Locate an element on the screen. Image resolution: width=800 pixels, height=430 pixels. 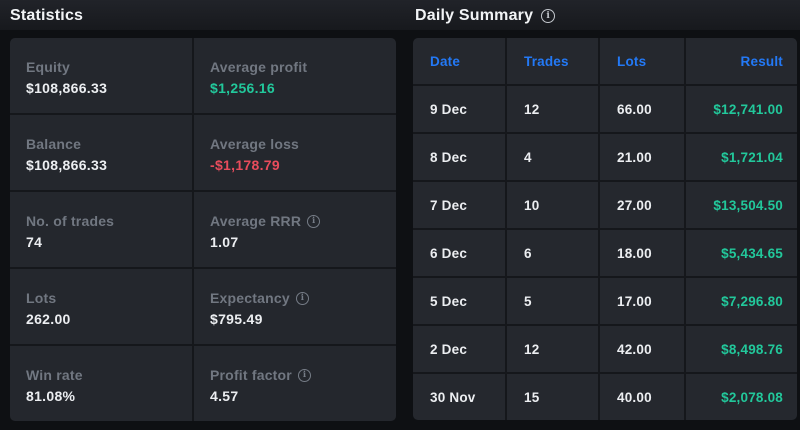
stat-label: No. of trades is located at coordinates (70, 221).